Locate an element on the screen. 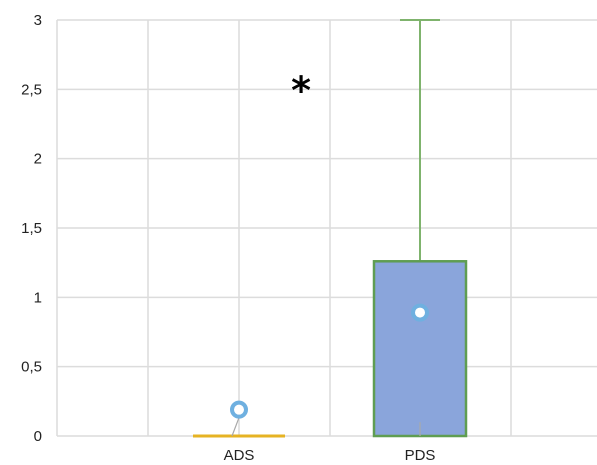 This screenshot has height=465, width=597. box-ads is located at coordinates (239, 419).